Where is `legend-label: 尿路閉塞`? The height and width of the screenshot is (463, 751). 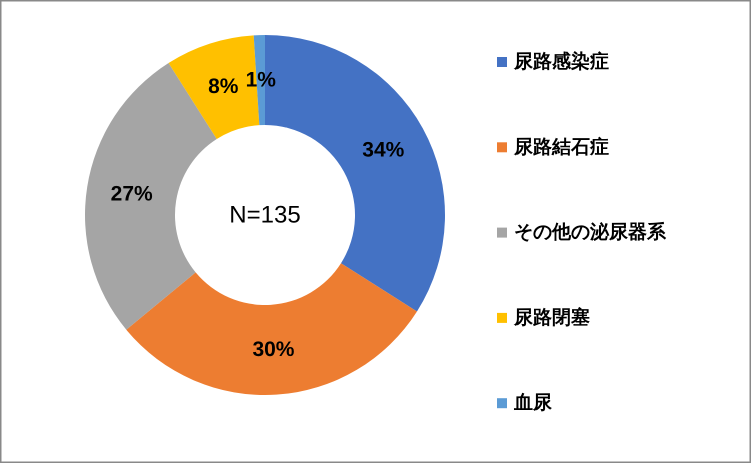 legend-label: 尿路閉塞 is located at coordinates (551, 317).